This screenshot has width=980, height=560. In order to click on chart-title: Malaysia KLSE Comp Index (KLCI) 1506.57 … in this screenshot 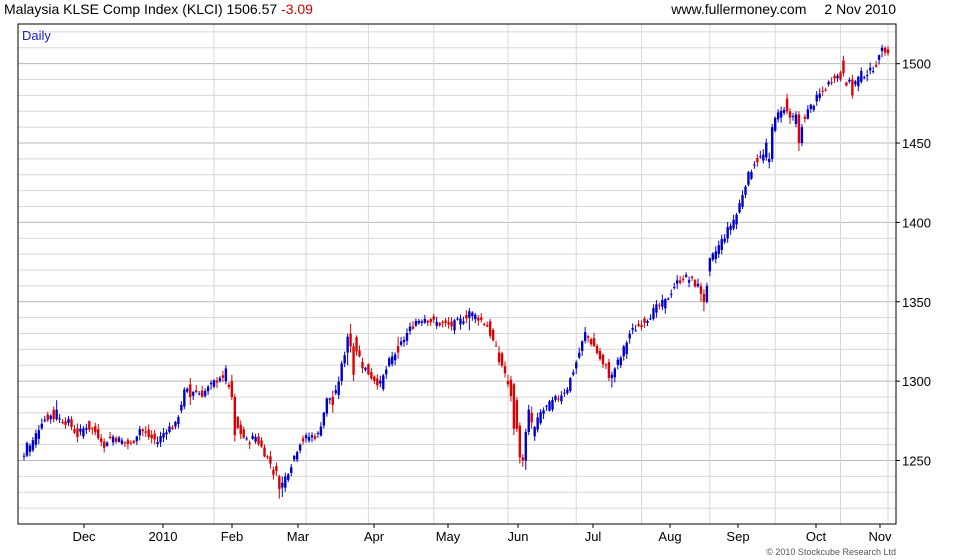, I will do `click(158, 9)`.